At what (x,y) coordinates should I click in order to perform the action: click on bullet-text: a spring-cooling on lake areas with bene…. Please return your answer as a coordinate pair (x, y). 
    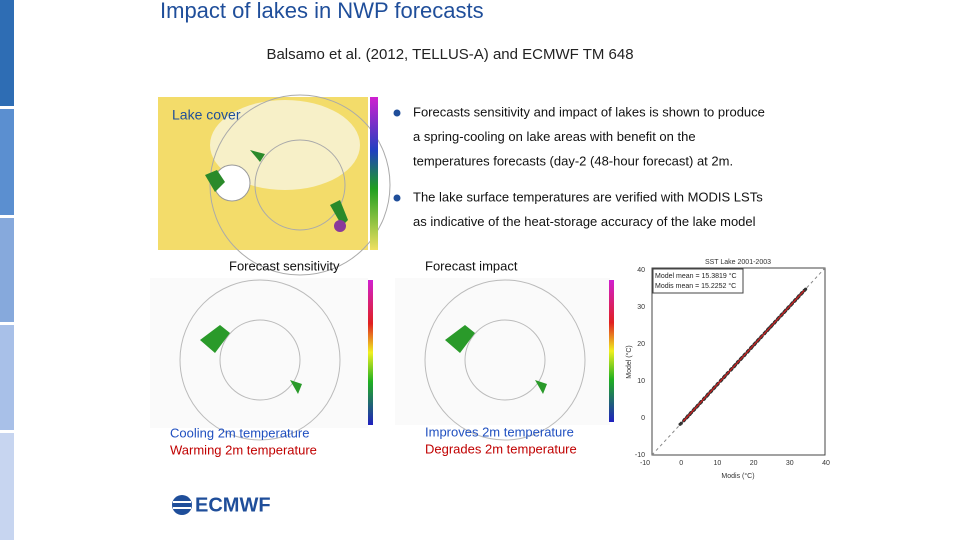
    Looking at the image, I should click on (554, 136).